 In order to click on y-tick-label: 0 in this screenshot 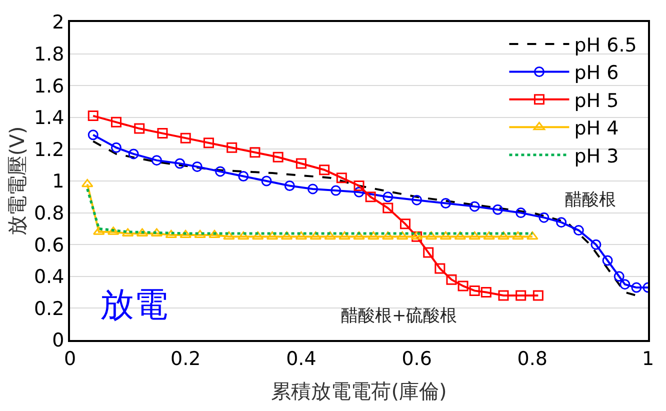, I will do `click(58, 341)`.